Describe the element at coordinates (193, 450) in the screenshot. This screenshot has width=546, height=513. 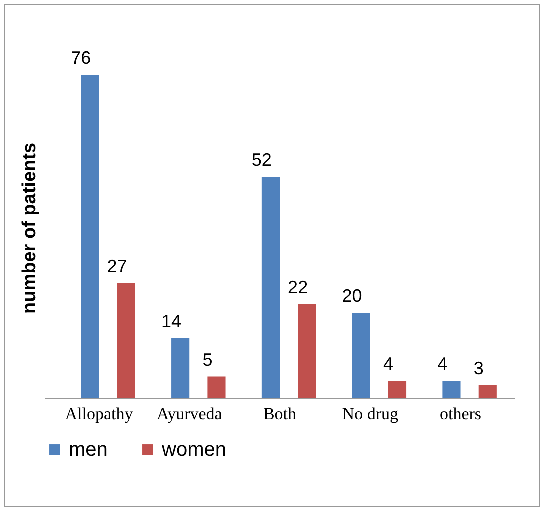
I see `legend-label: women` at that location.